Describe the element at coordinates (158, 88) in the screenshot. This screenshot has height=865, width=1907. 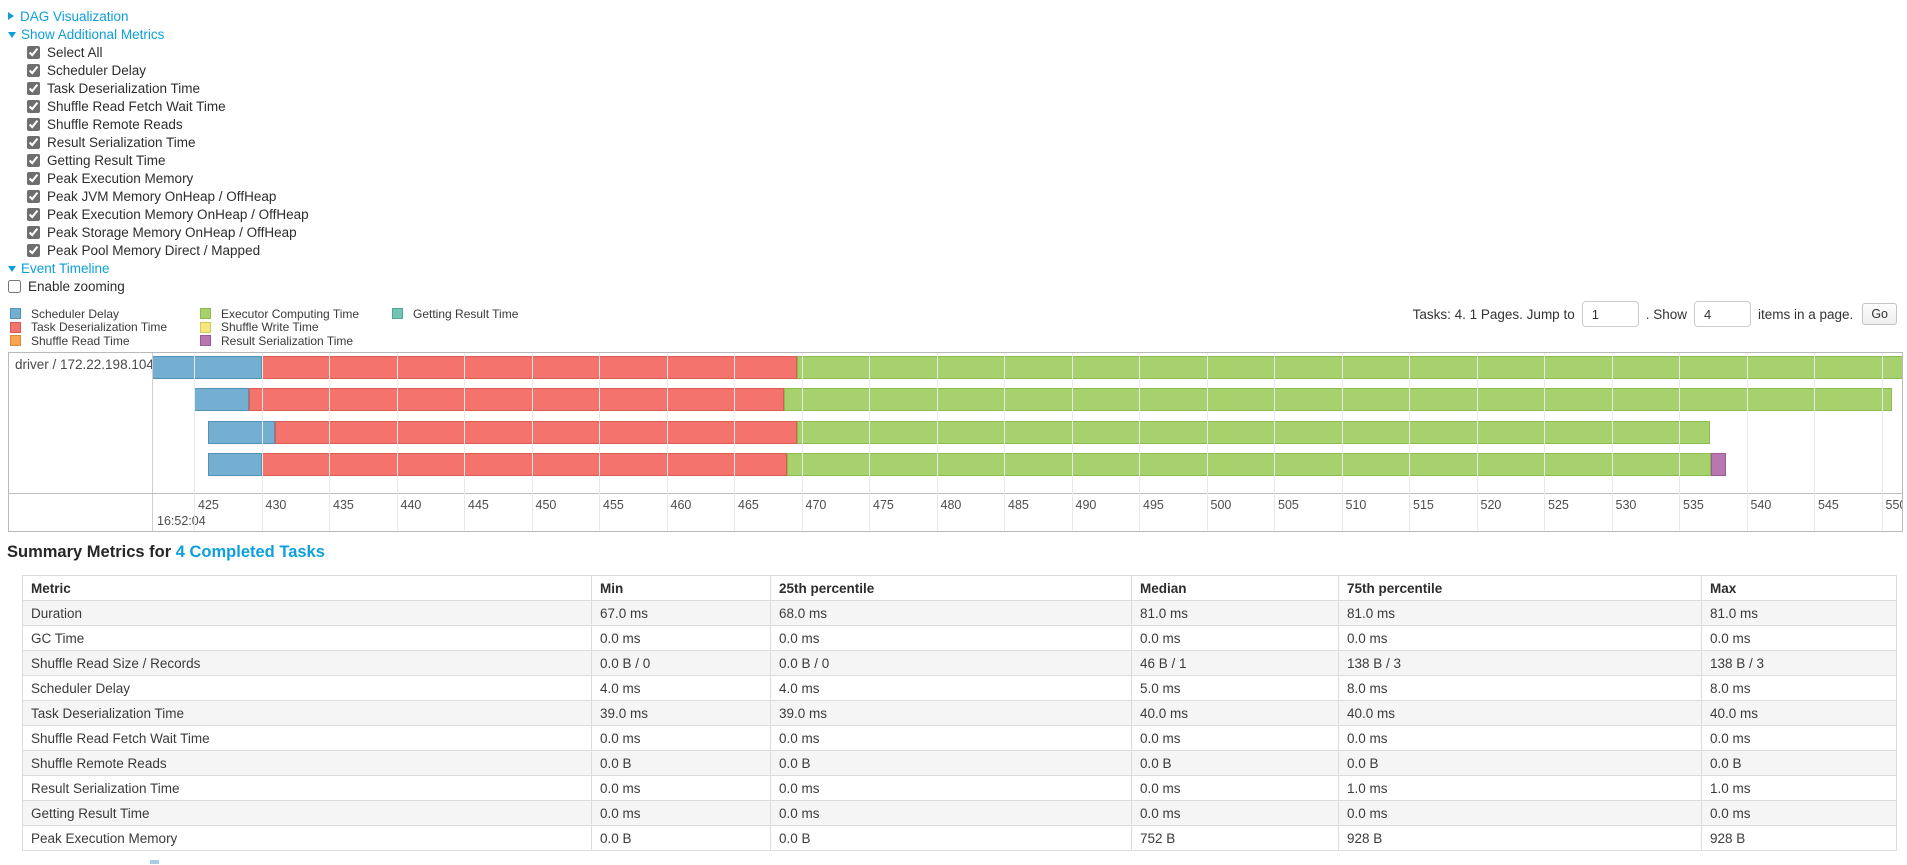
I see `metric-checkbox-row: Task Deserialization Time` at that location.